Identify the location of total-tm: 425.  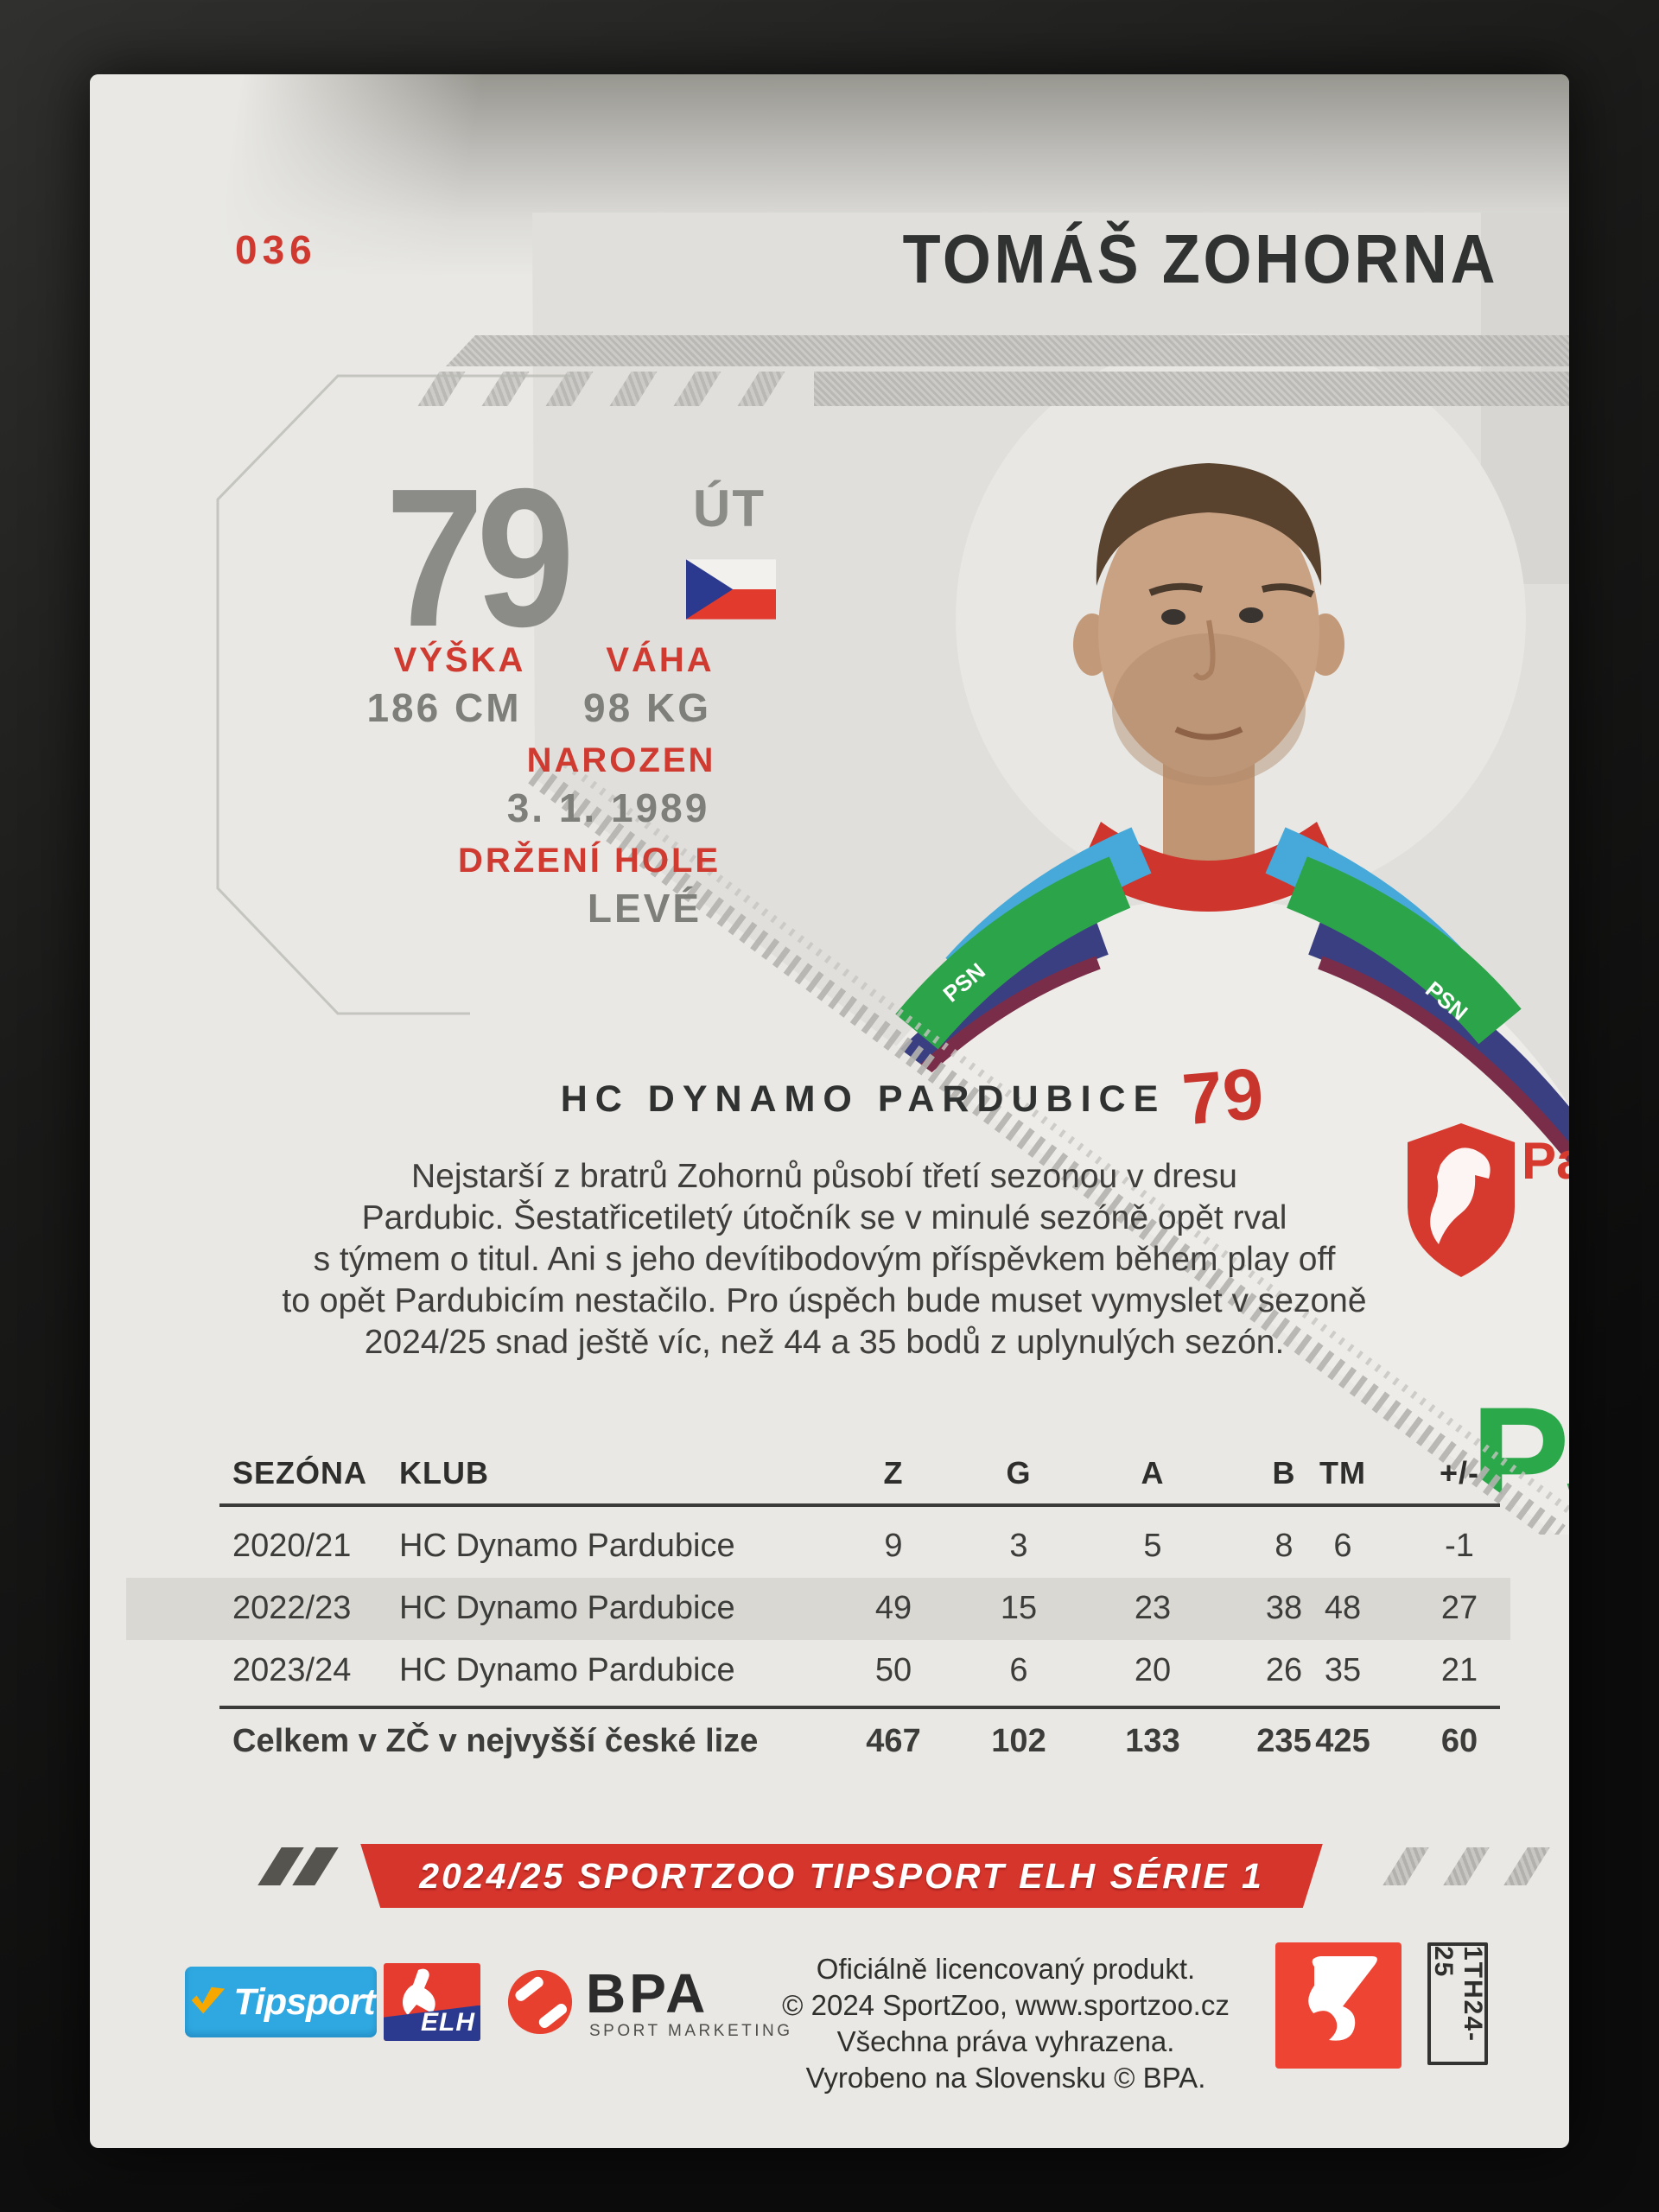
(1342, 1741).